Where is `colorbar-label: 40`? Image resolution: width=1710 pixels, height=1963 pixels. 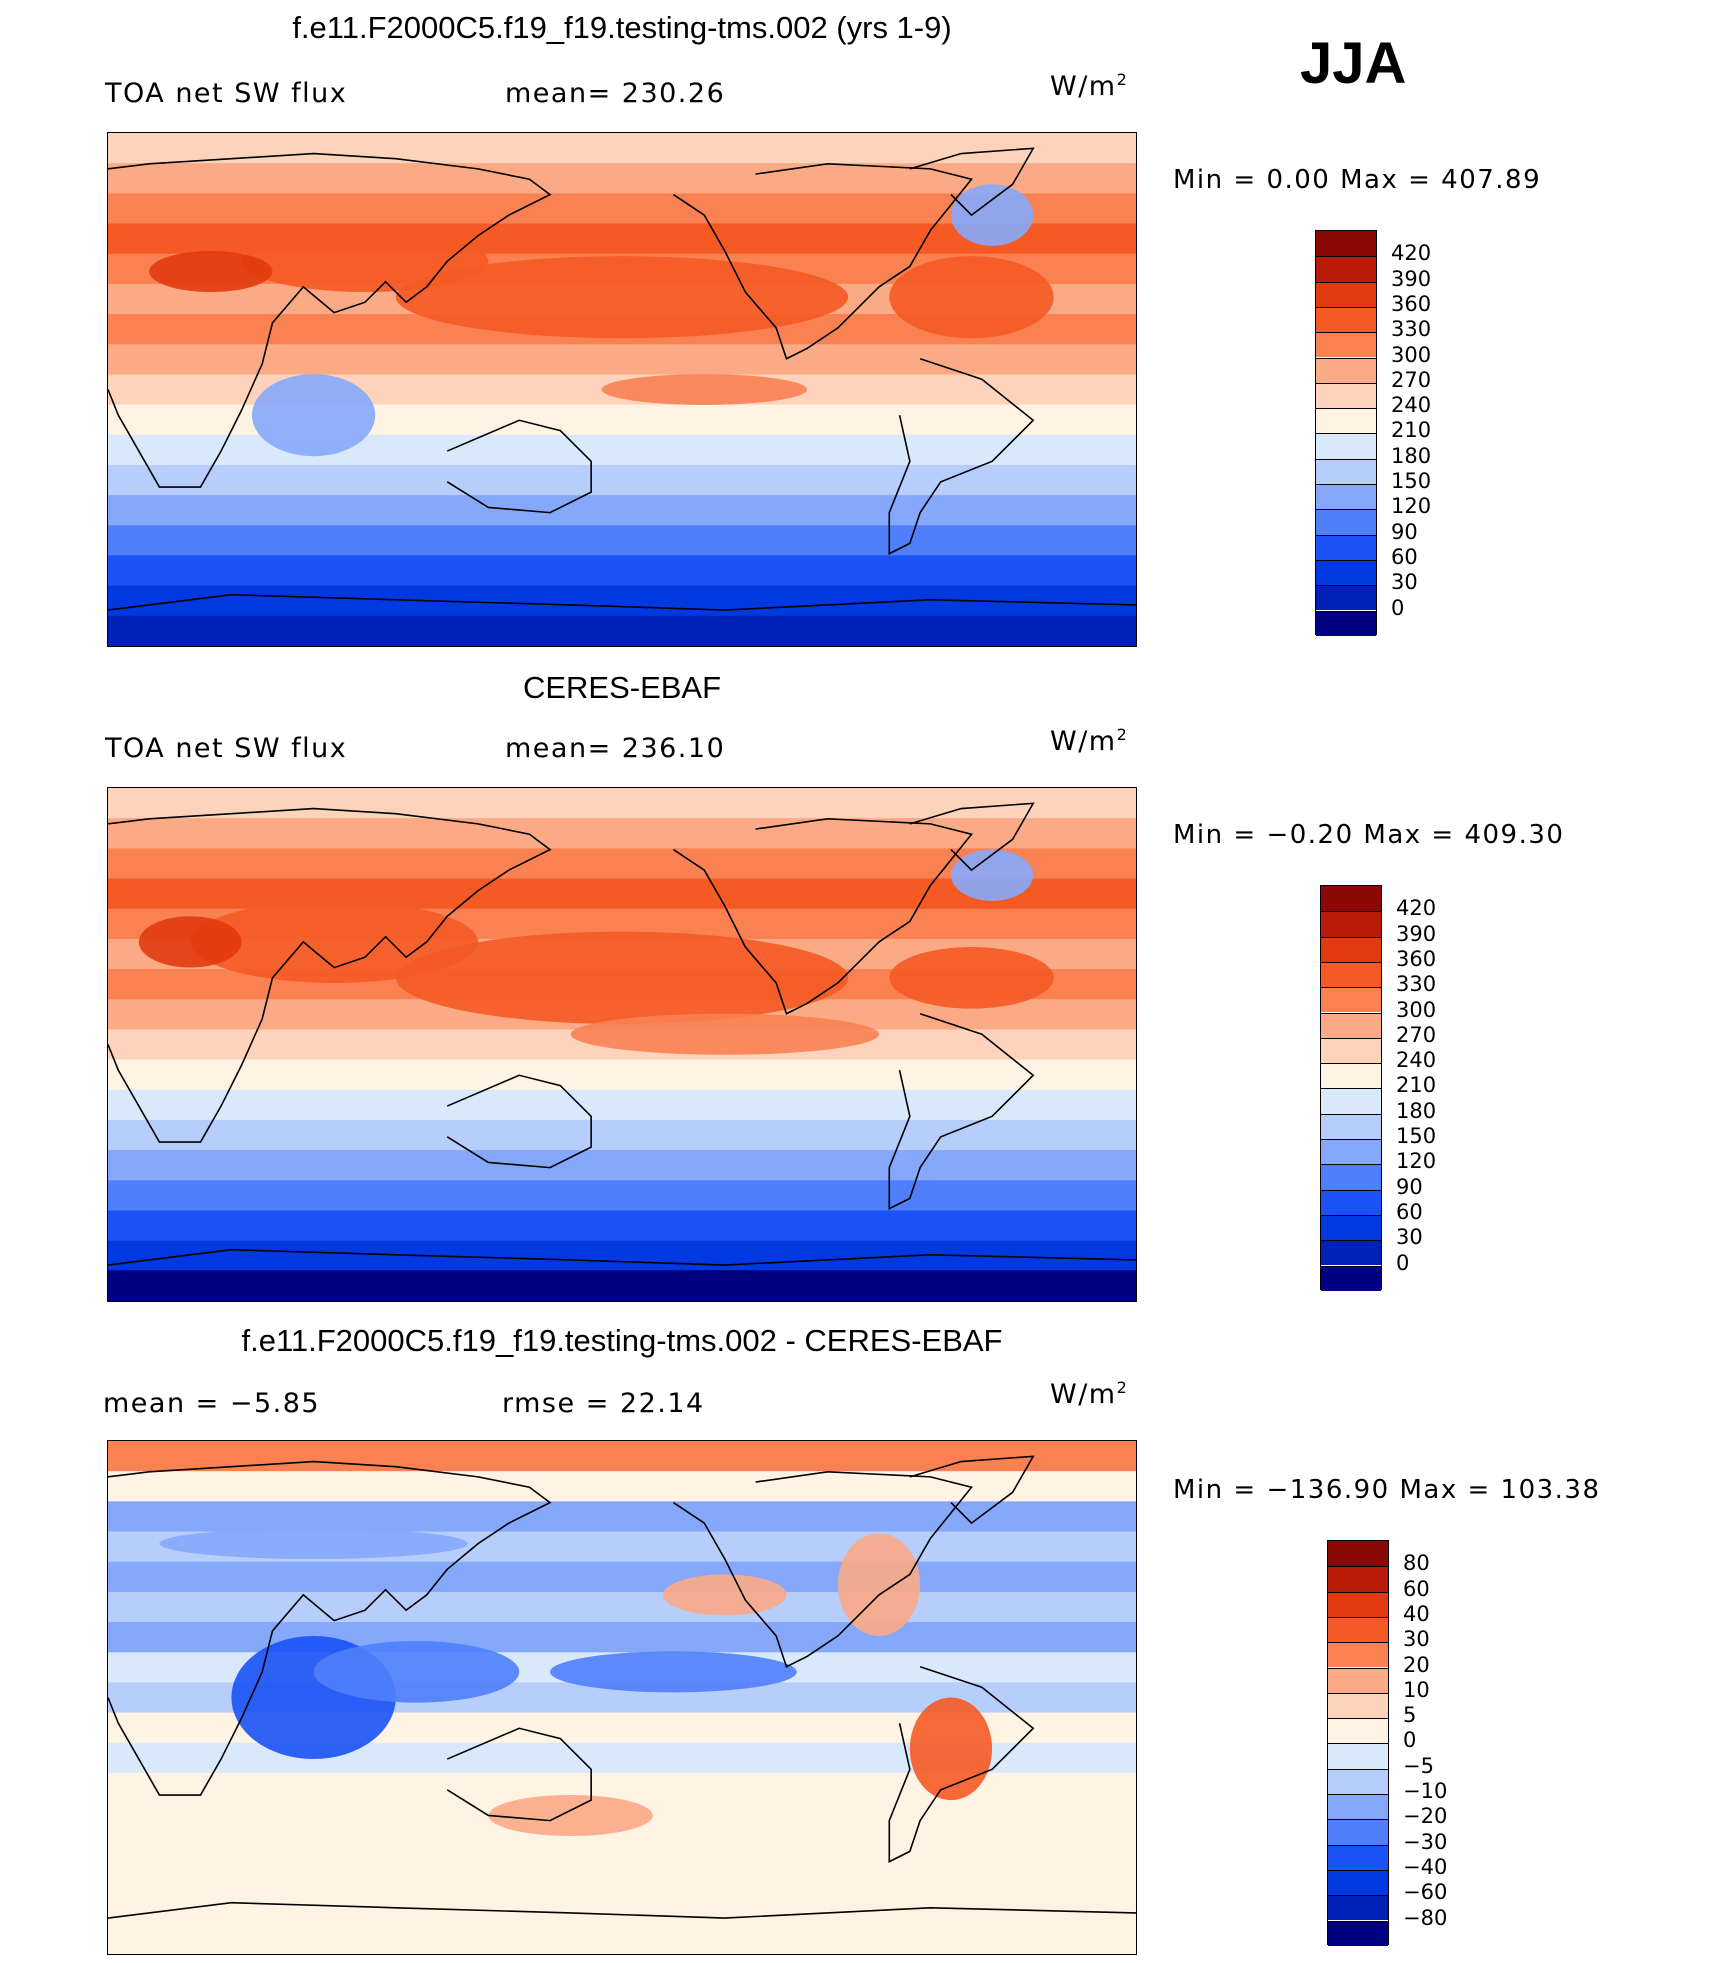
colorbar-label: 40 is located at coordinates (1416, 1613).